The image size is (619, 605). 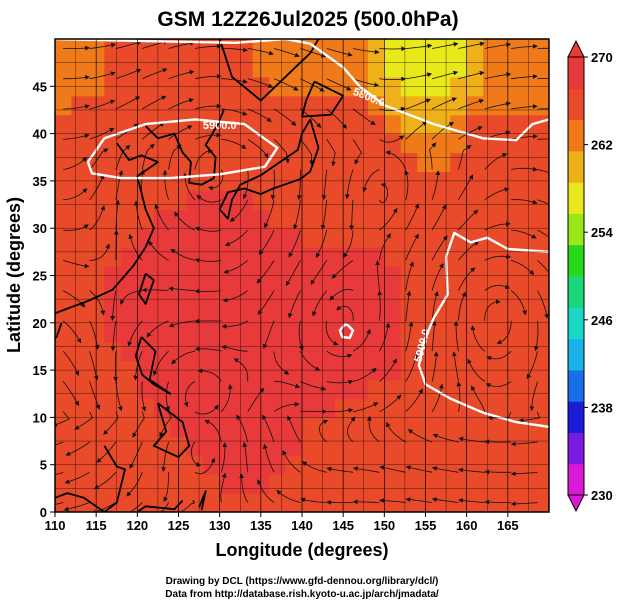 I want to click on colorbar: 230 238 246 254 262 270, so click(x=590, y=276).